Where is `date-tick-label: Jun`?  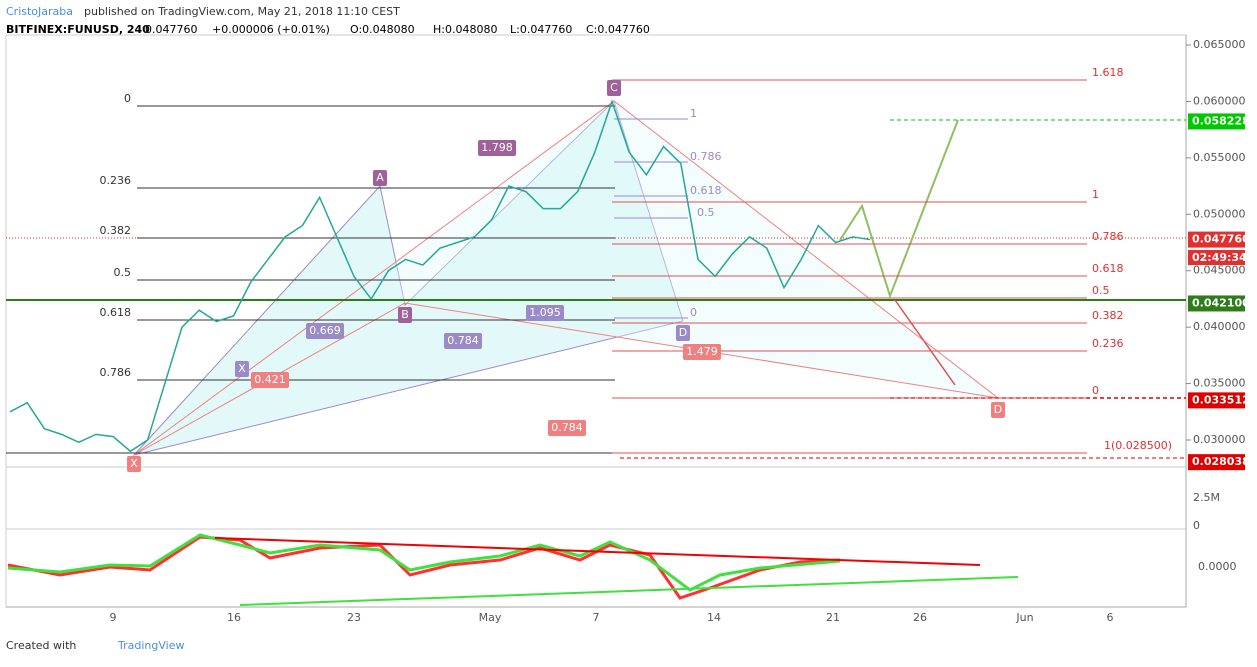
date-tick-label: Jun is located at coordinates (1024, 617).